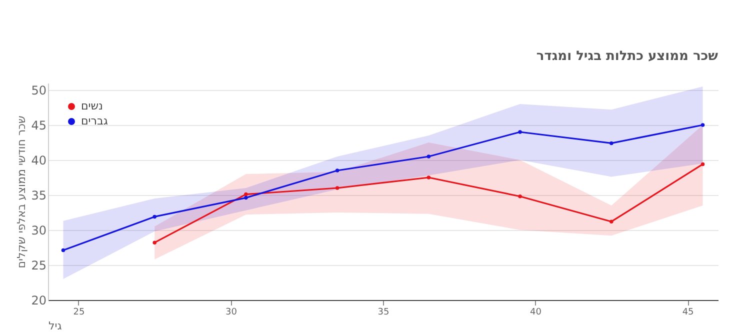  I want to click on y-tick-label: 35, so click(38, 195).